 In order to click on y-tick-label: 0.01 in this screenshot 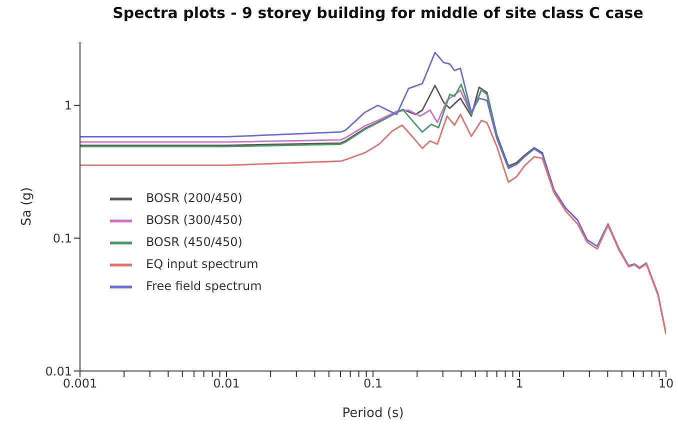, I will do `click(58, 371)`.